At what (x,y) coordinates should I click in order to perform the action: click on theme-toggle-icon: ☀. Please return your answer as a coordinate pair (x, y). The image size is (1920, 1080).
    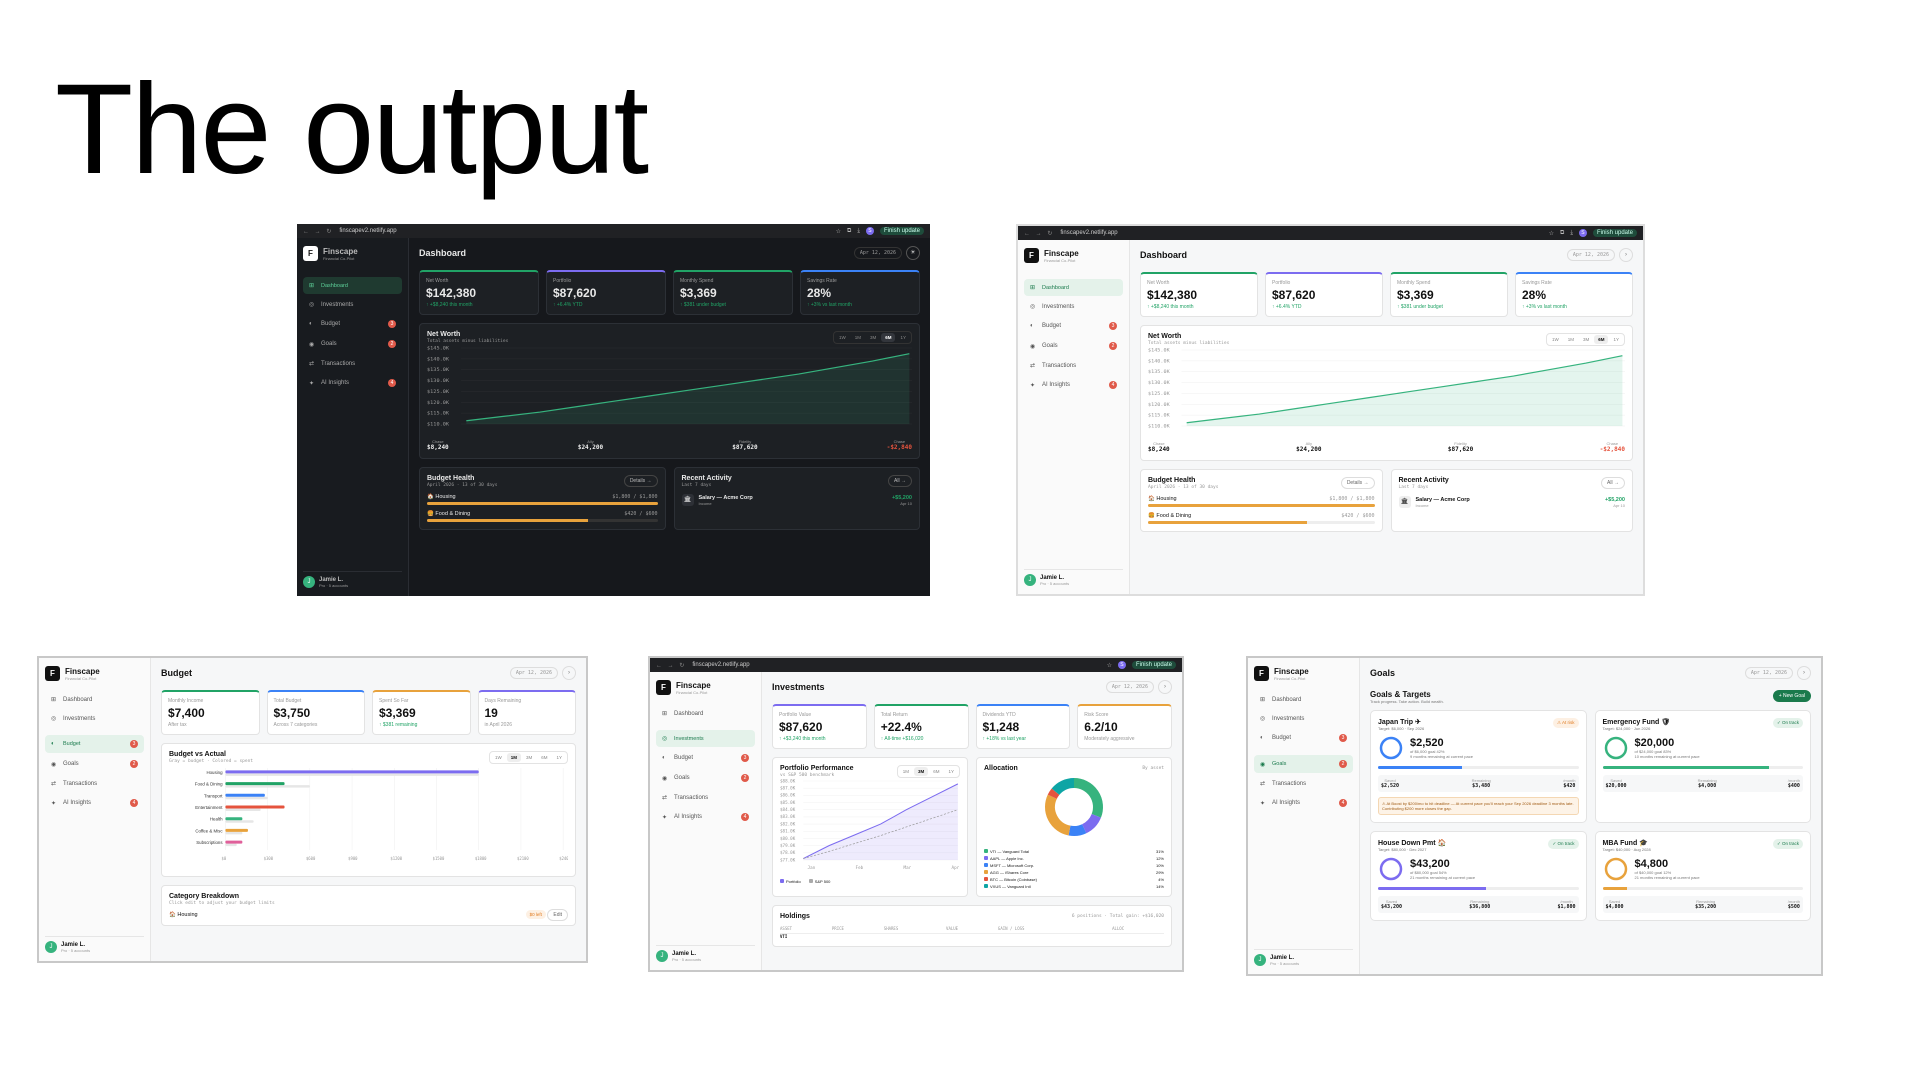
    Looking at the image, I should click on (913, 253).